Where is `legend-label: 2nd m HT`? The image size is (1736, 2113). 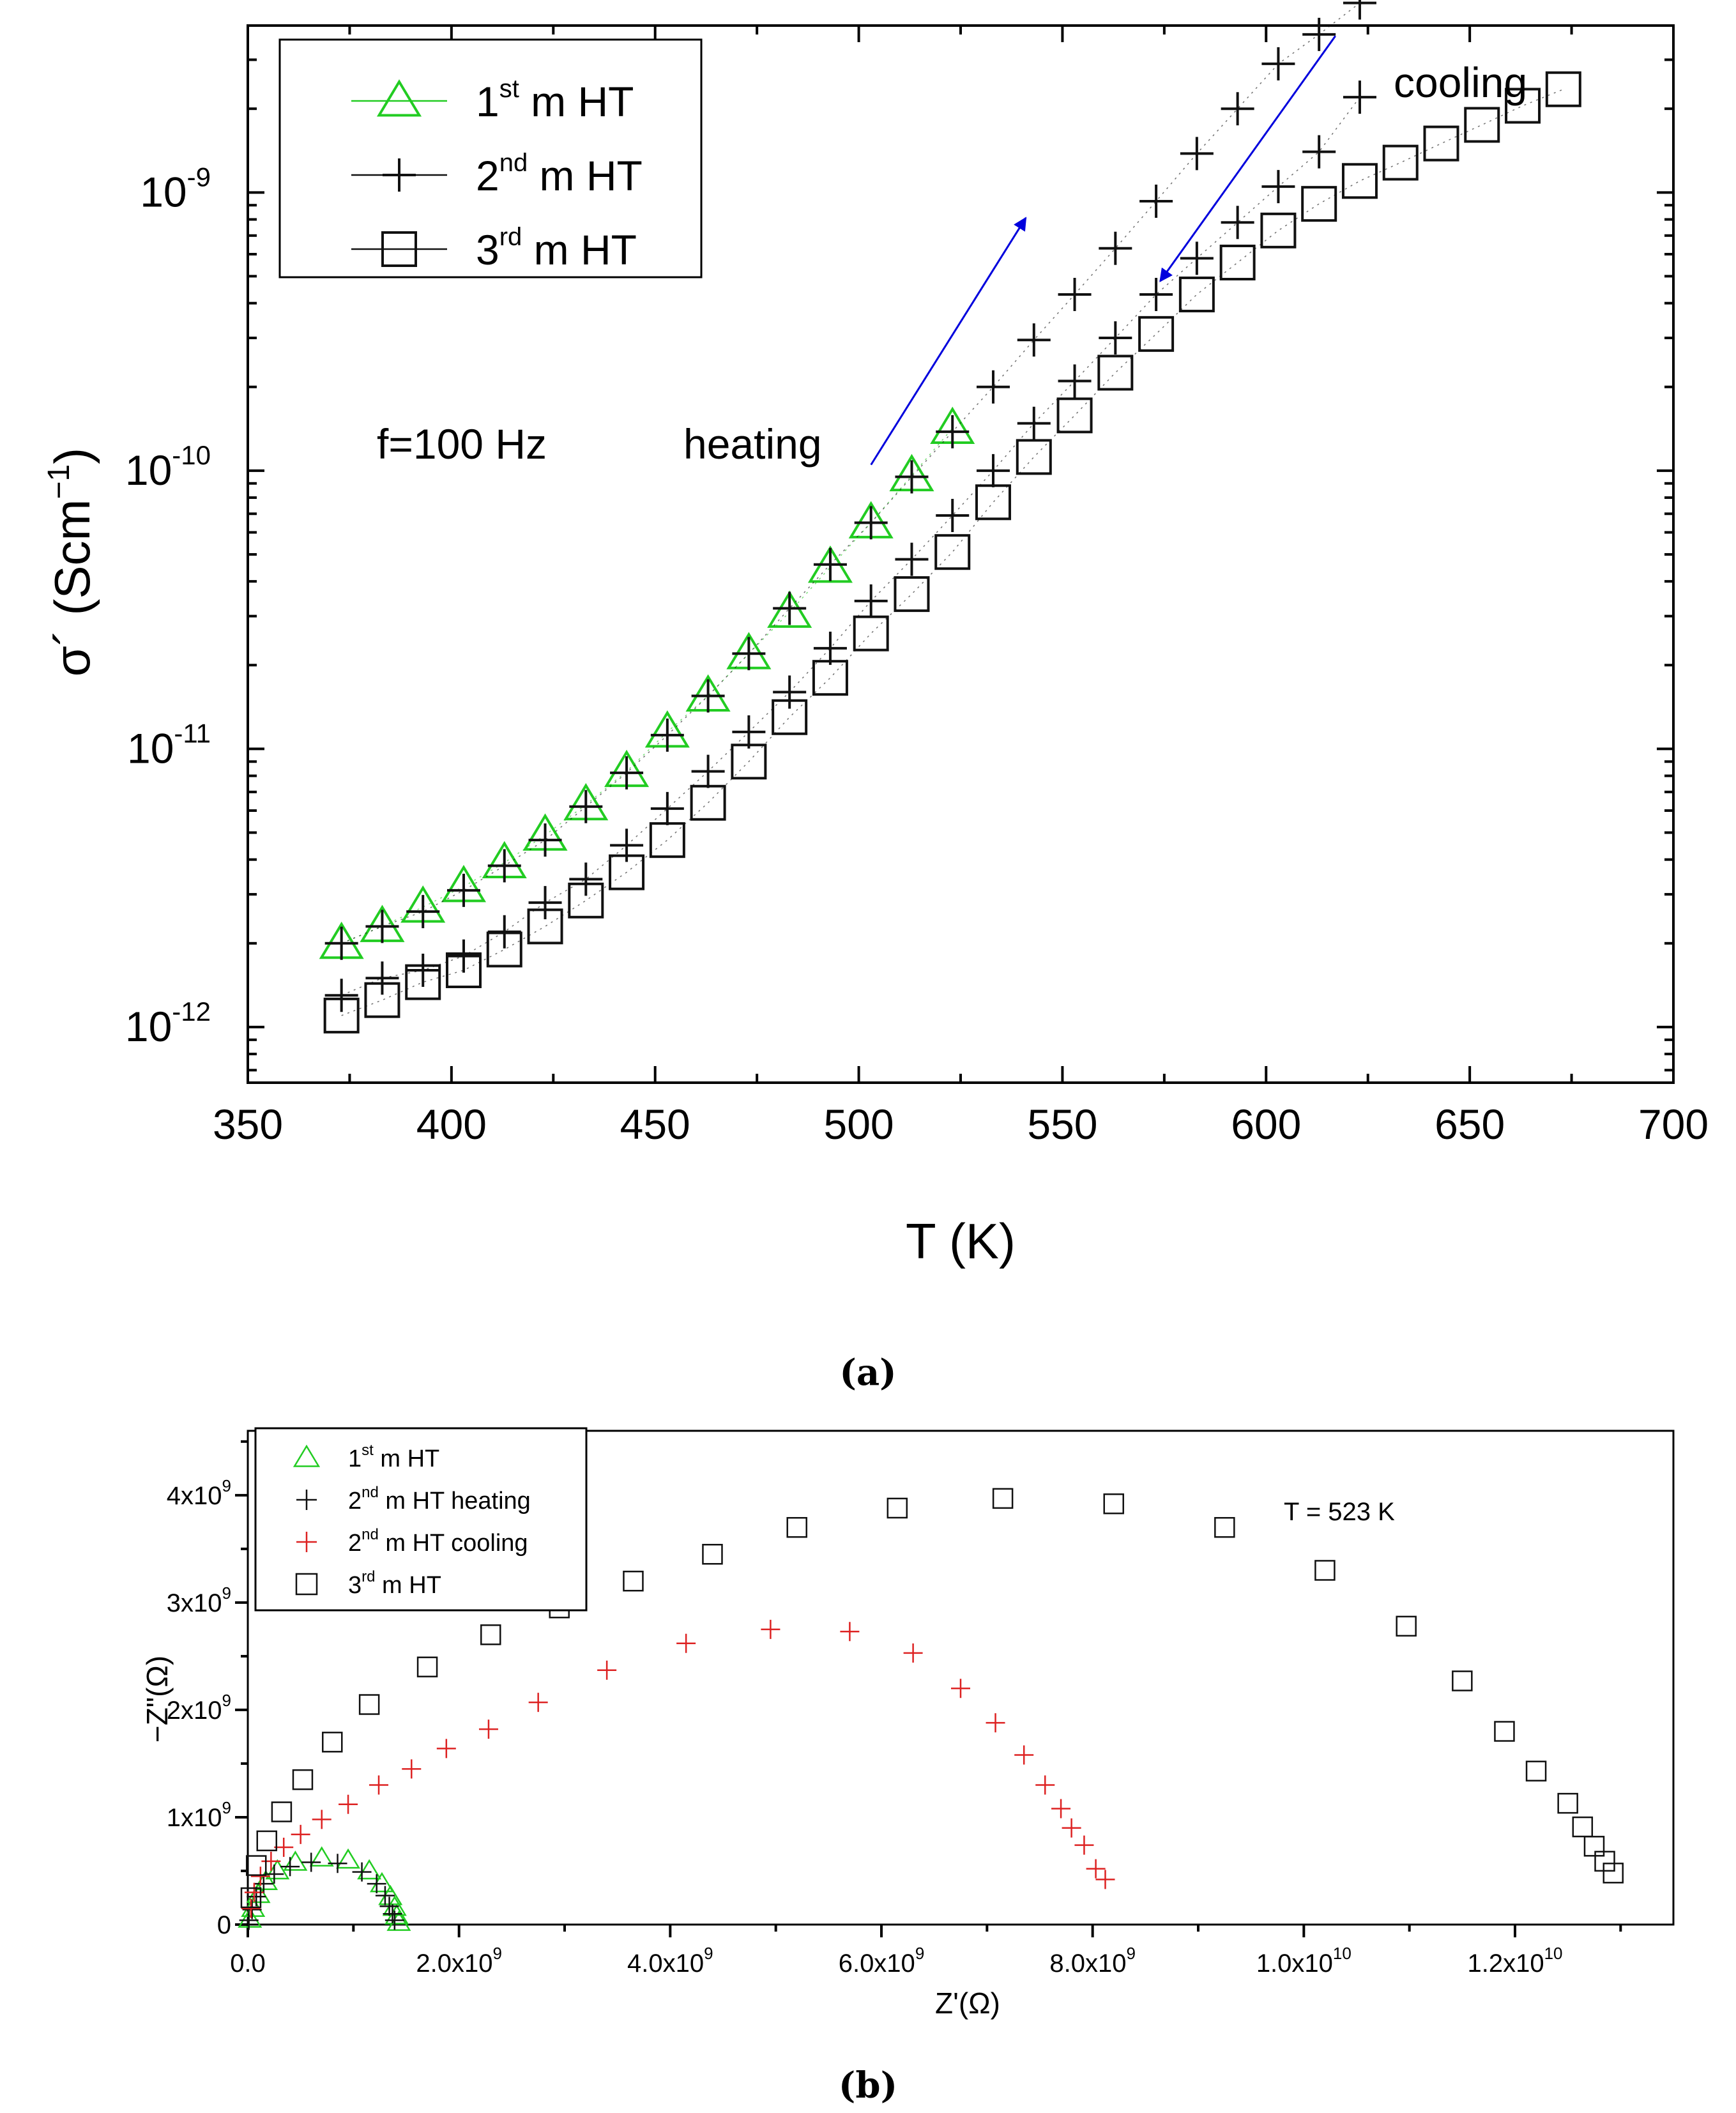 legend-label: 2nd m HT is located at coordinates (559, 174).